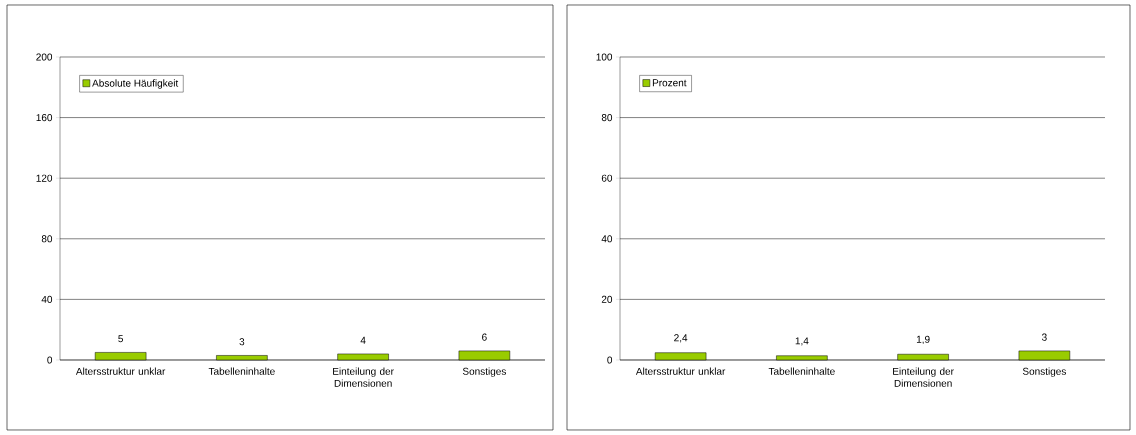  I want to click on data-label: 5, so click(120, 339).